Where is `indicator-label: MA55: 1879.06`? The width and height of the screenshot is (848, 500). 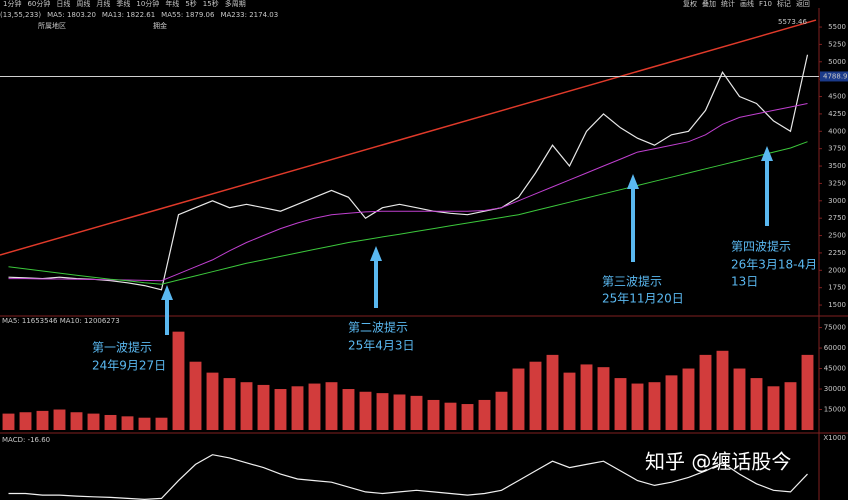 indicator-label: MA55: 1879.06 is located at coordinates (188, 15).